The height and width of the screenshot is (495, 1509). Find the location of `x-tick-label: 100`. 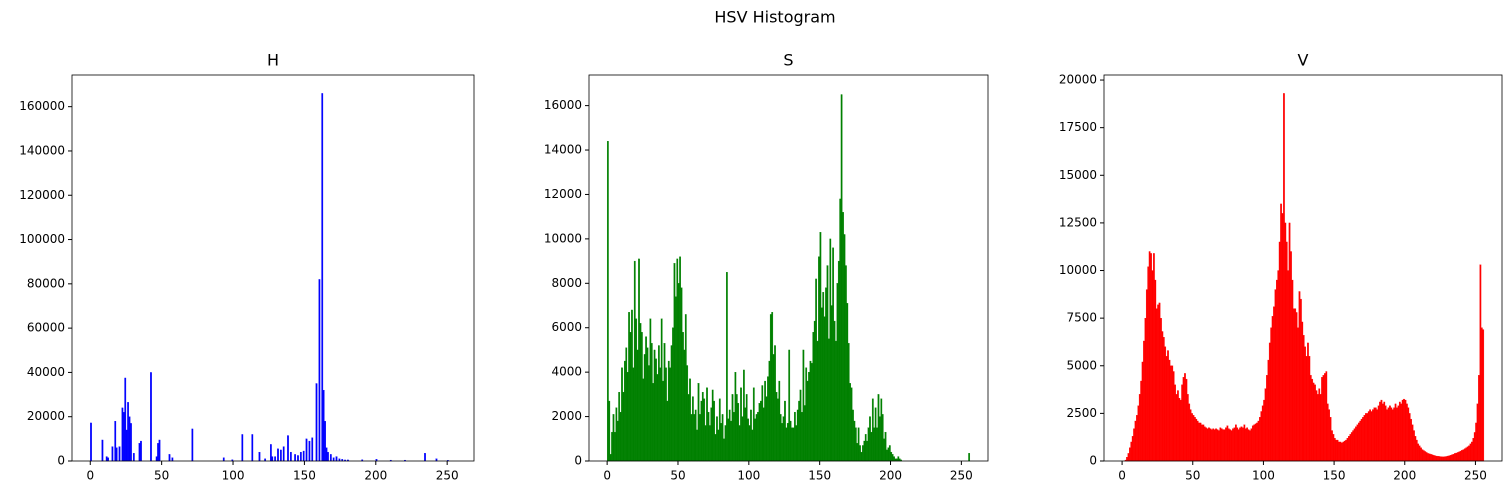

x-tick-label: 100 is located at coordinates (1263, 476).